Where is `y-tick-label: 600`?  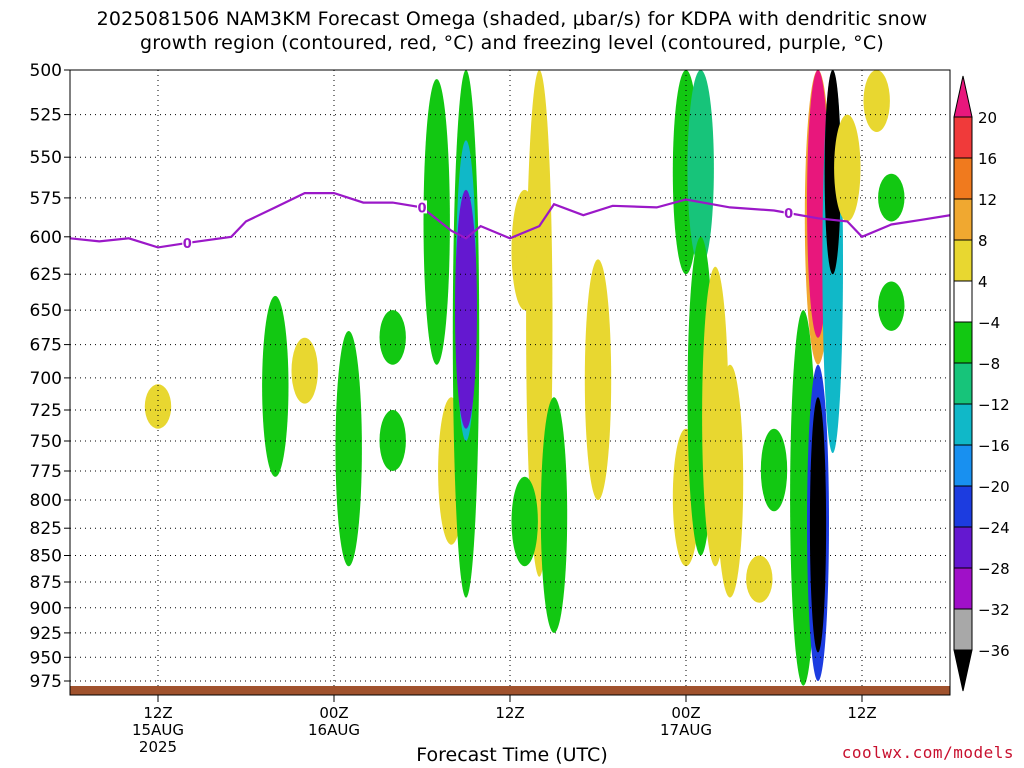 y-tick-label: 600 is located at coordinates (46, 238).